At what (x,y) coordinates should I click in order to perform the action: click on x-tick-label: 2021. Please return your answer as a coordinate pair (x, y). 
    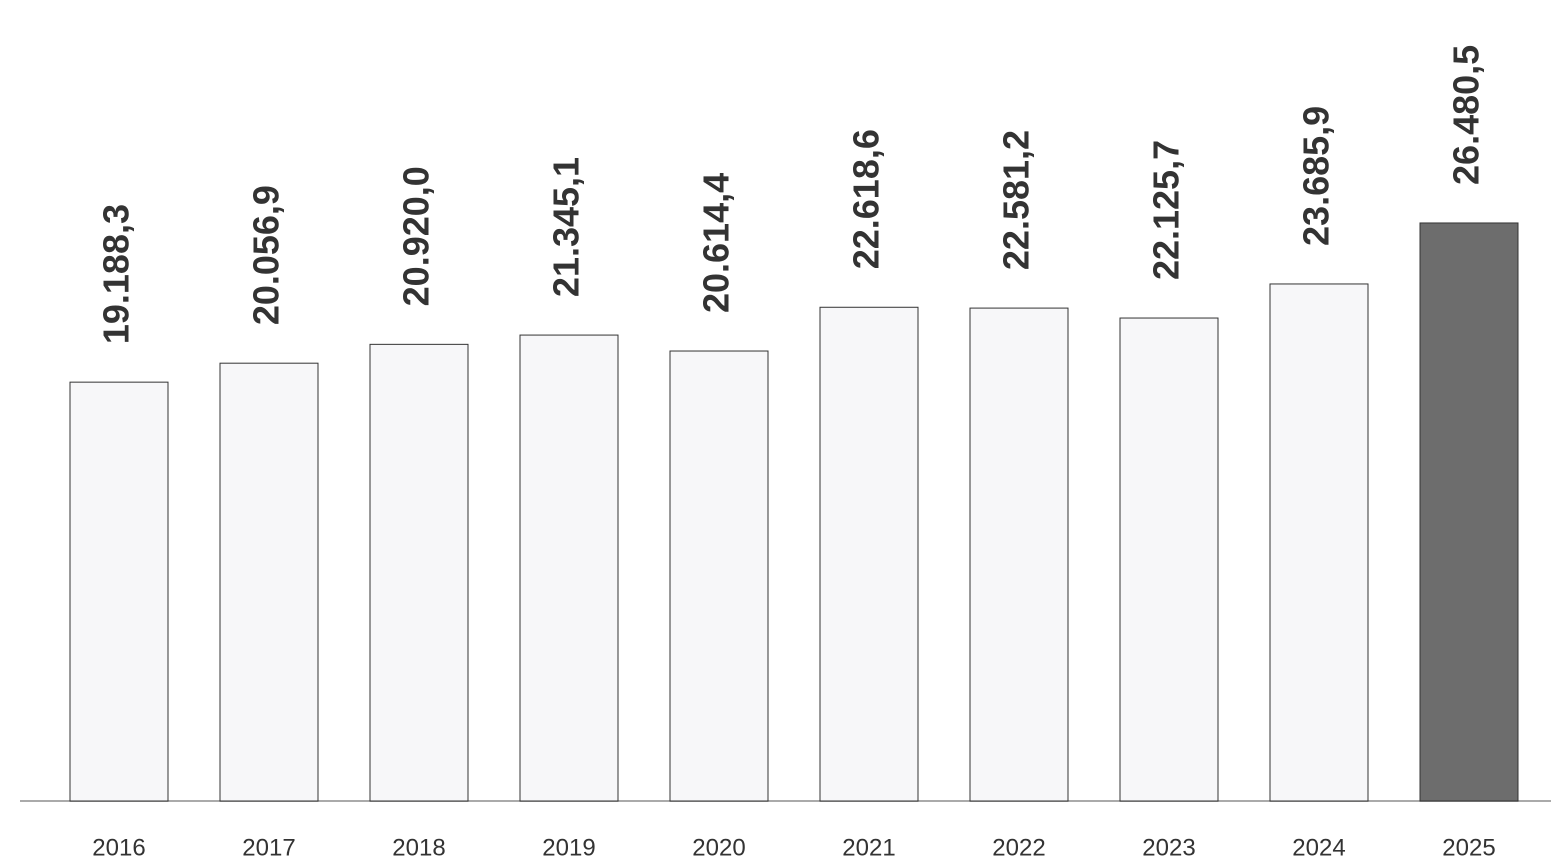
    Looking at the image, I should click on (868, 847).